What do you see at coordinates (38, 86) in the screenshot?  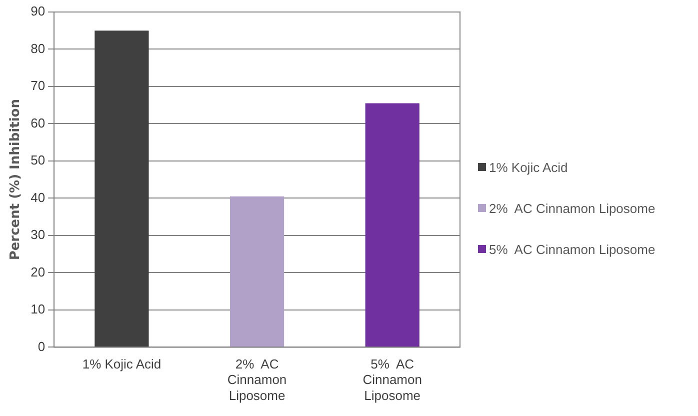 I see `y-tick-label: 70` at bounding box center [38, 86].